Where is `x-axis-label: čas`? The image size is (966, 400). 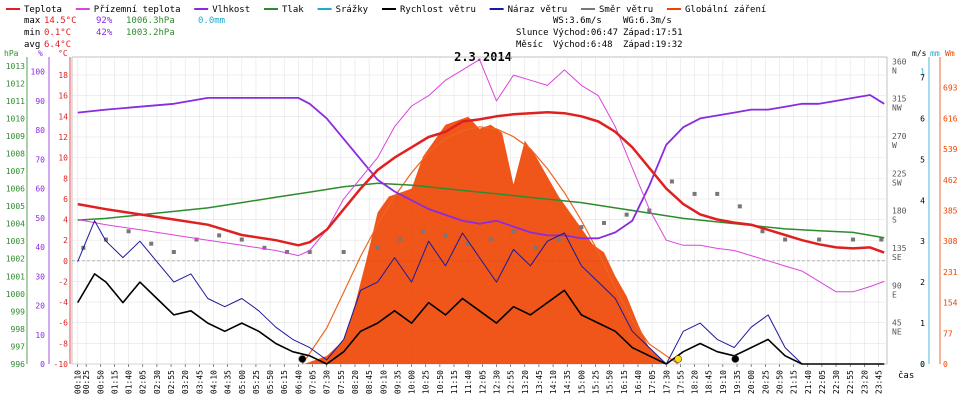
x-axis-label: čas is located at coordinates (906, 375).